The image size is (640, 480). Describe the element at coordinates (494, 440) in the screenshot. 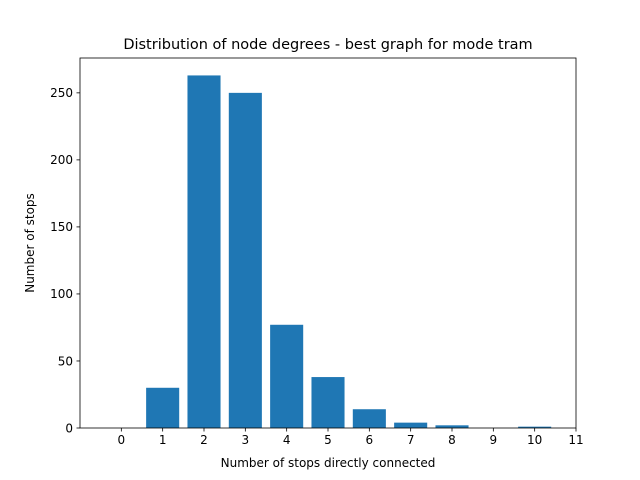

I see `x-tick-label: 9` at that location.